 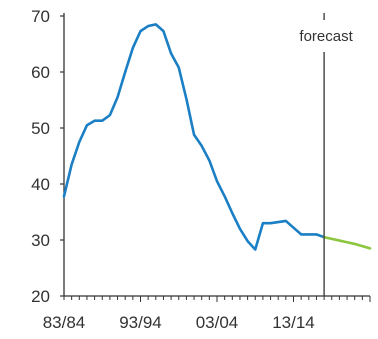 I want to click on y-tick-label: 30, so click(x=40, y=240).